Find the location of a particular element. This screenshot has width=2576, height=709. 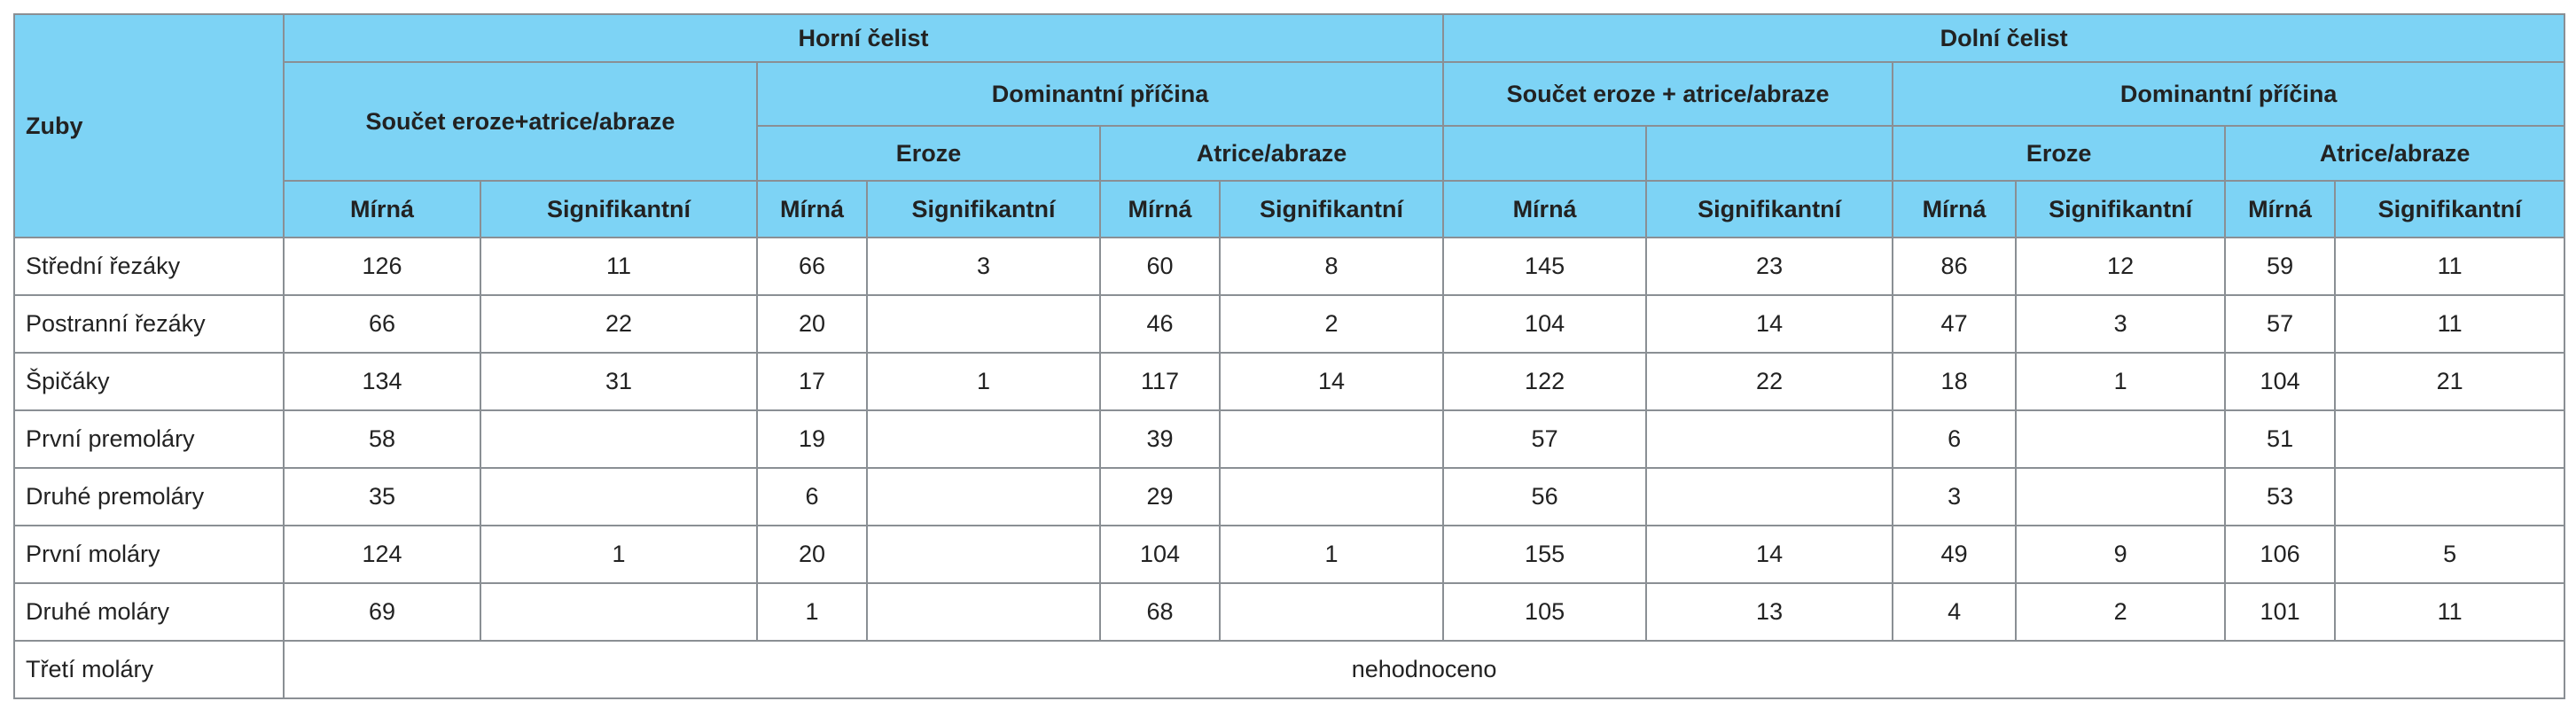

value-cell: 35 is located at coordinates (382, 497).